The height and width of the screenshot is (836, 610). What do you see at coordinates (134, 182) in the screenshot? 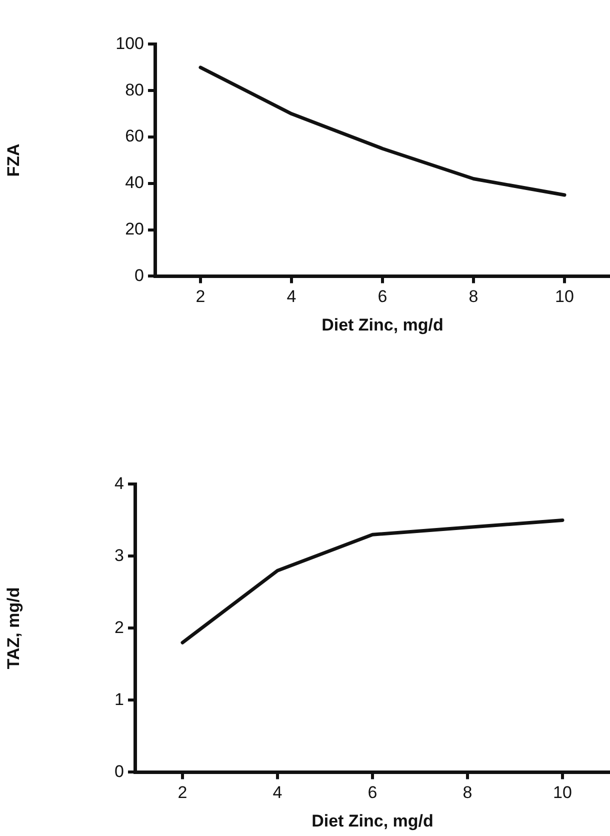
I see `y-tick-label: 40` at bounding box center [134, 182].